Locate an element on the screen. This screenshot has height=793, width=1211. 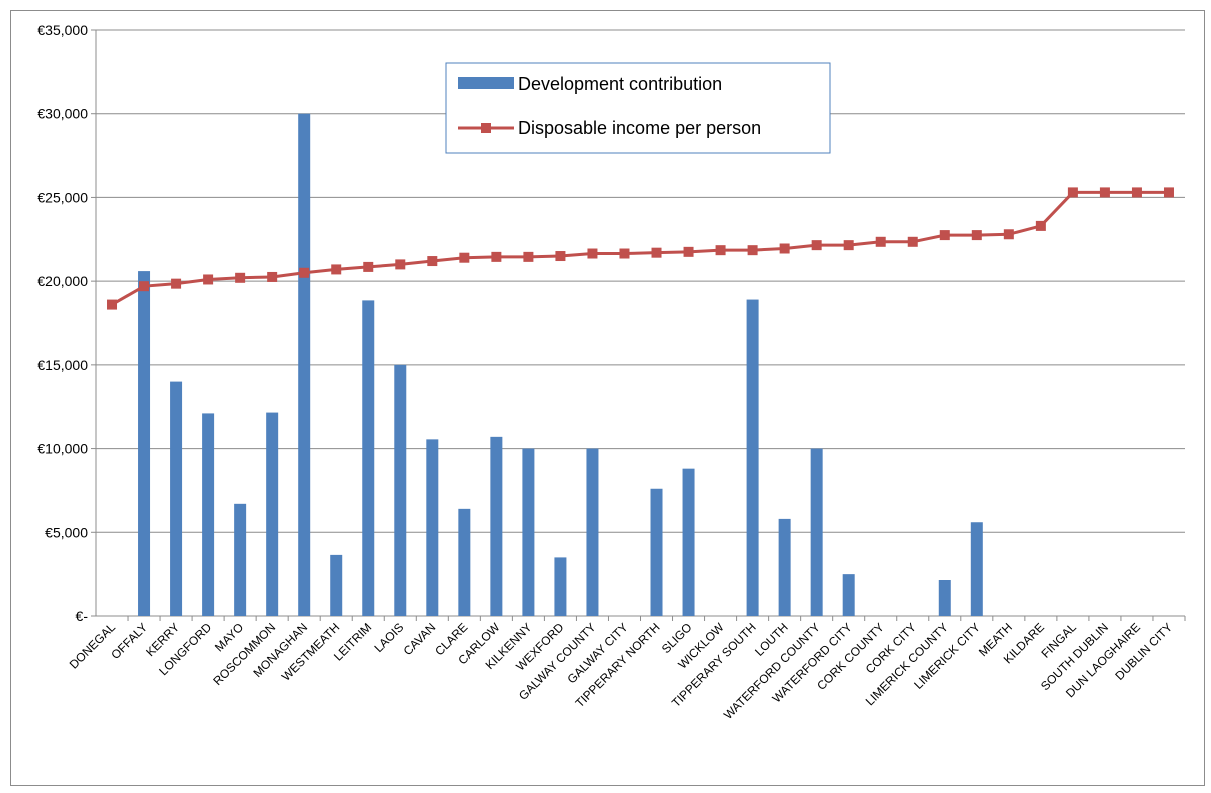
x-tick-label: OFFALY is located at coordinates (129, 641).